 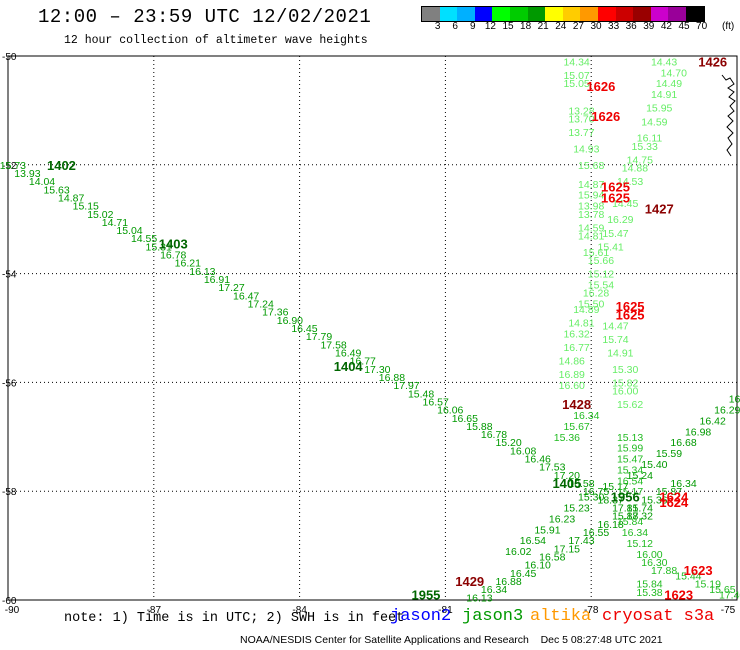 What do you see at coordinates (490, 26) in the screenshot?
I see `color-scale-tick: 12` at bounding box center [490, 26].